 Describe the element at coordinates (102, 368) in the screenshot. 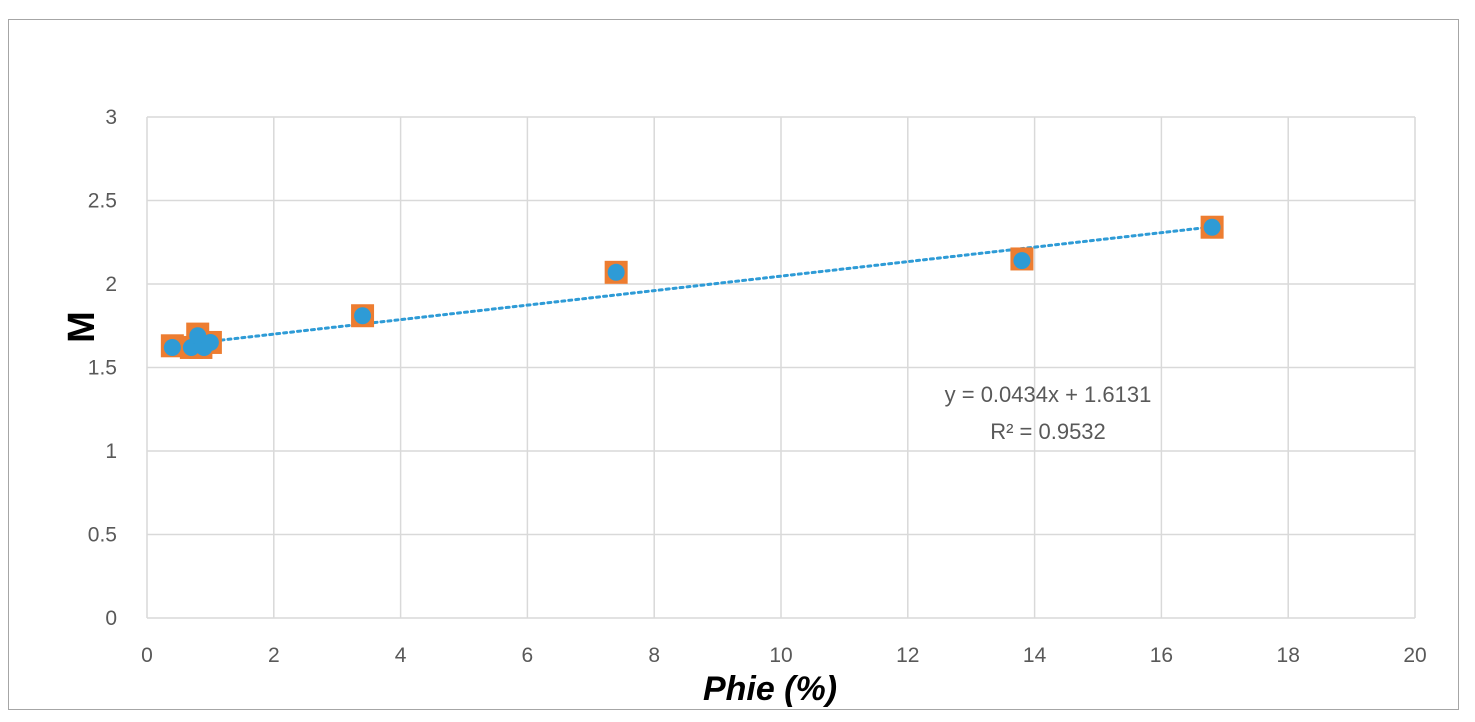

I see `y-tick-label: 1.5` at that location.